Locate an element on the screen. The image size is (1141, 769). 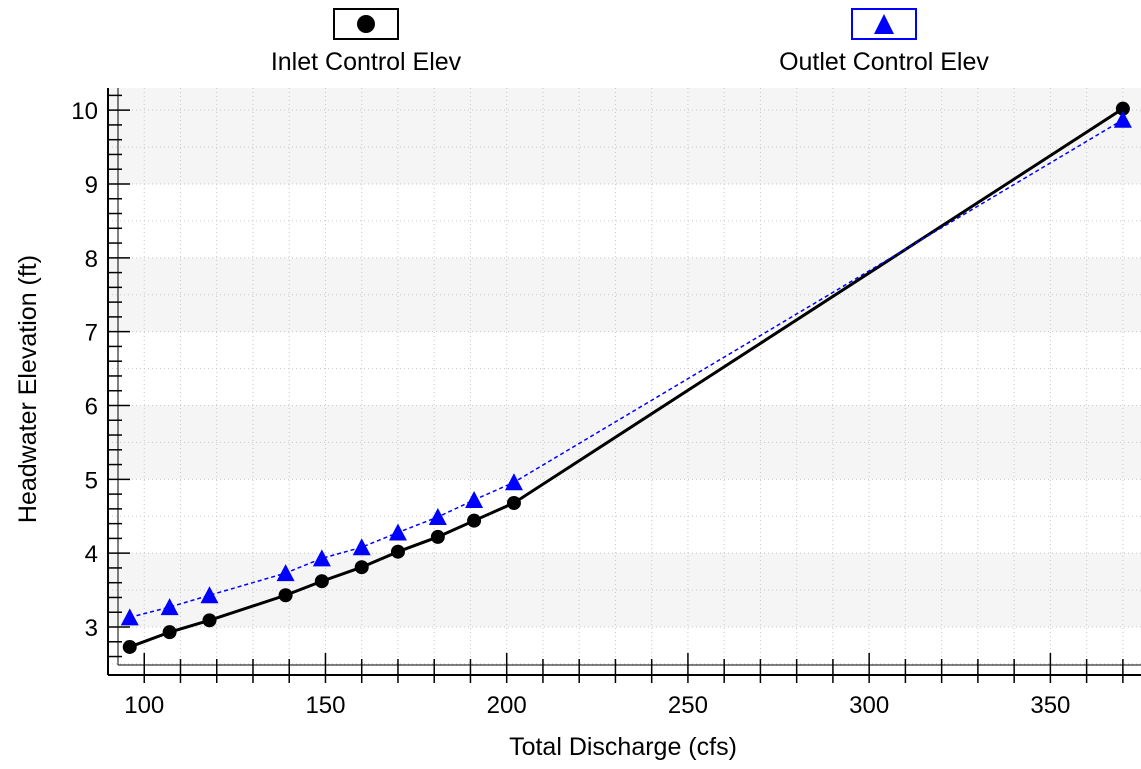
y-axis-title: Headwater Elevation (ft) is located at coordinates (28, 389).